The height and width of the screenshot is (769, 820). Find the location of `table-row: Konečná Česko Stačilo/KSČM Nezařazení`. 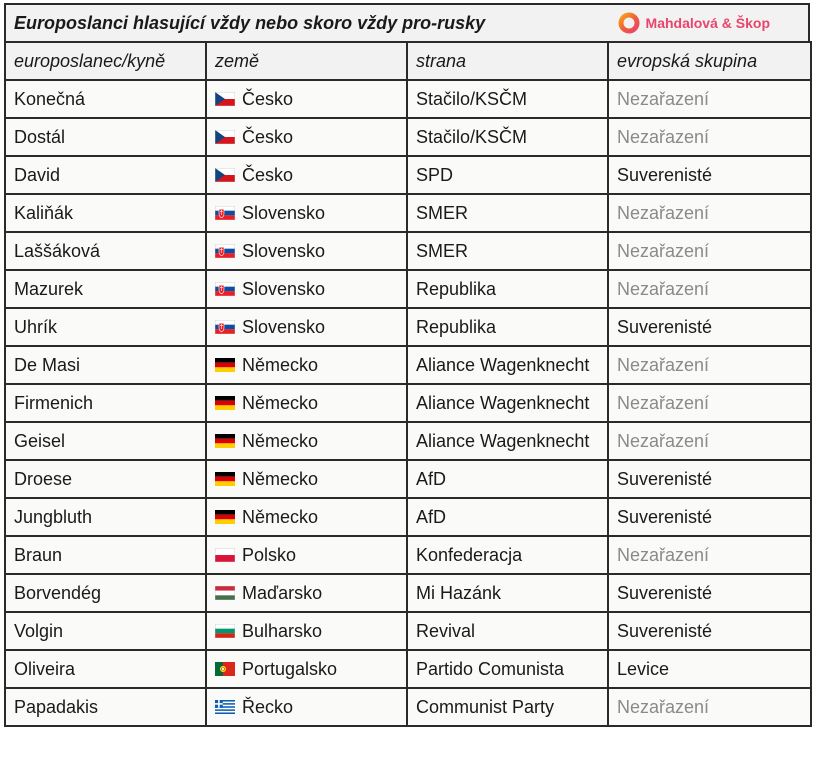

table-row: Konečná Česko Stačilo/KSČM Nezařazení is located at coordinates (408, 99).